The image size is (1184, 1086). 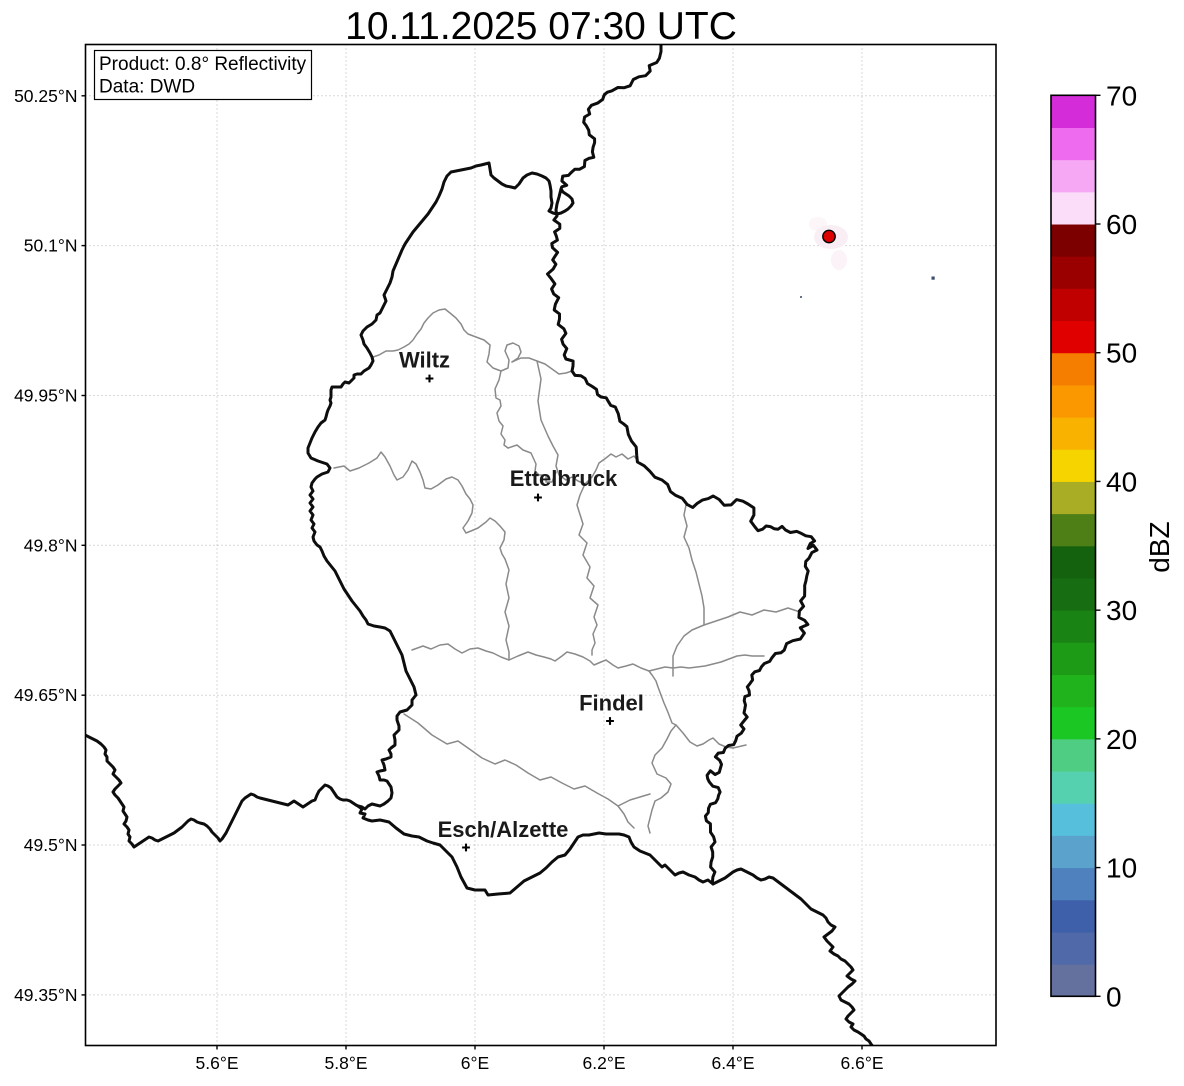 I want to click on svg-text: 6.6°E, so click(x=862, y=1063).